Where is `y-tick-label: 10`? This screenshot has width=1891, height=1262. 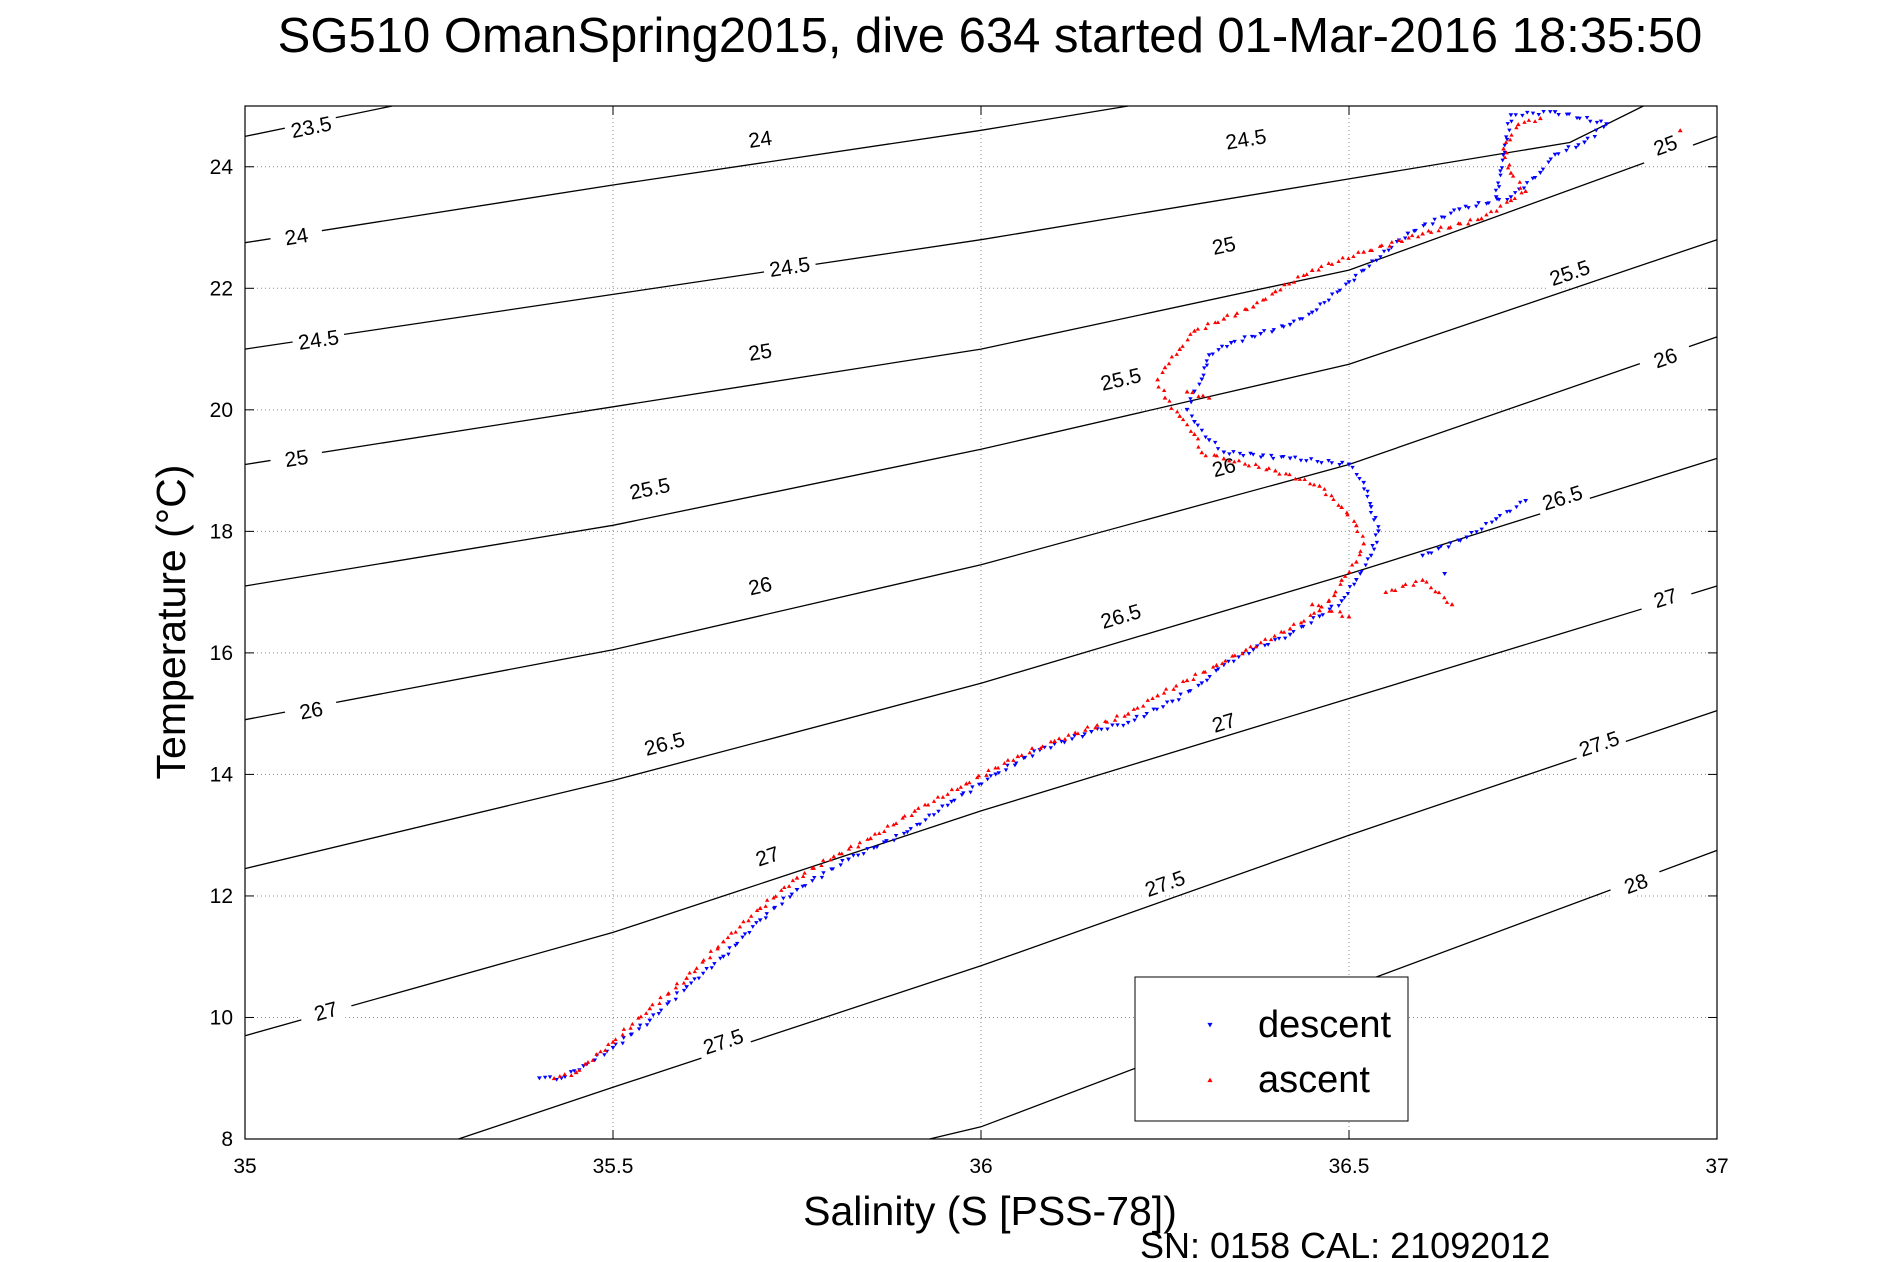 y-tick-label: 10 is located at coordinates (221, 1017).